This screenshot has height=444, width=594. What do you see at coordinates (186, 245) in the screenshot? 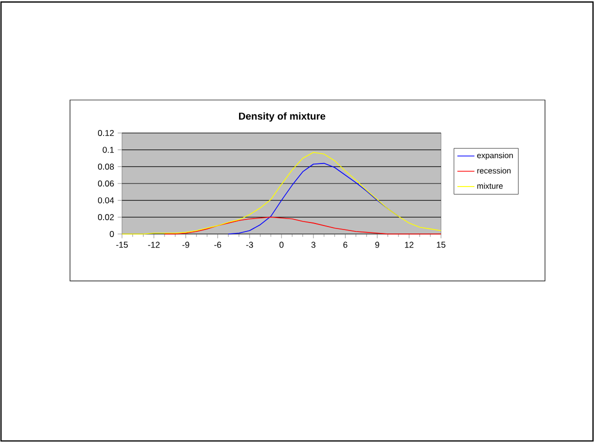
I see `x-tick-label: -9` at bounding box center [186, 245].